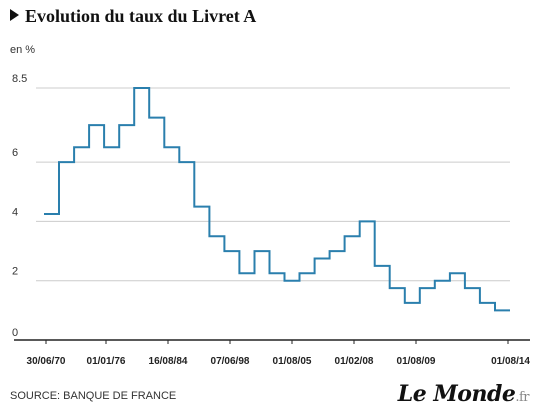 The image size is (543, 411). I want to click on chart-title-text: Evolution du taux du Livret A, so click(141, 16).